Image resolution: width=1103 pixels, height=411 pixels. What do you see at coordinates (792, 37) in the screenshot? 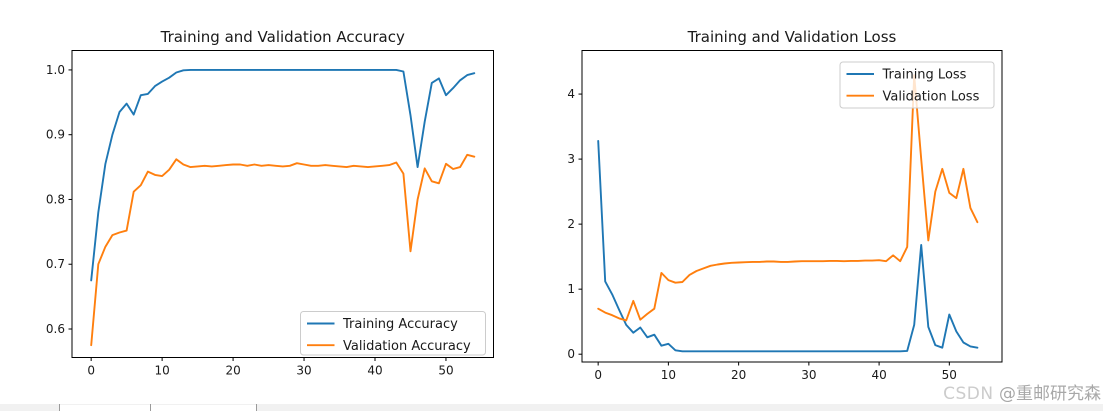
I see `chart-title: Training and Validation Loss` at bounding box center [792, 37].